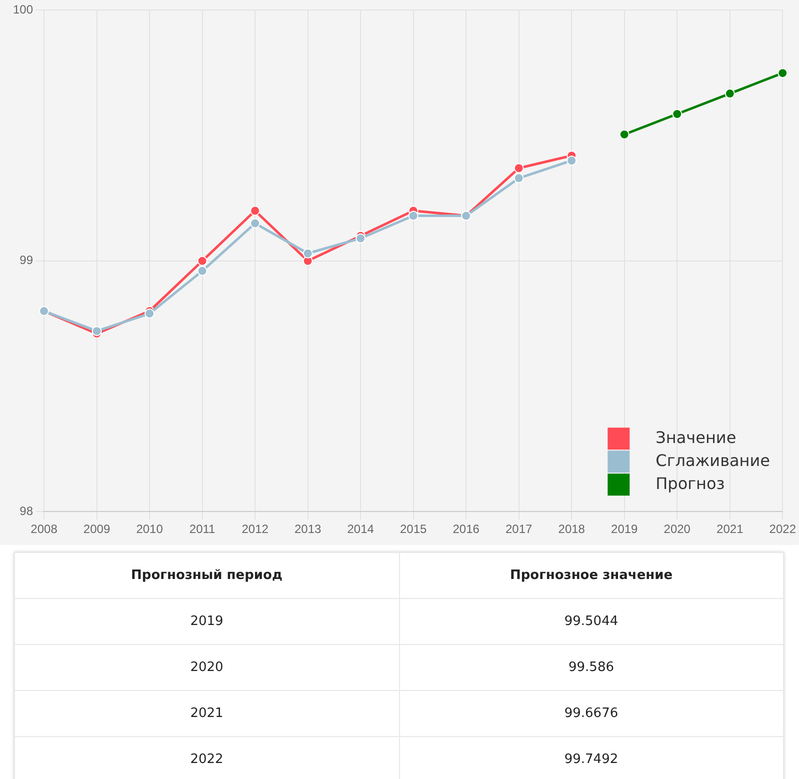 The height and width of the screenshot is (779, 799). What do you see at coordinates (202, 529) in the screenshot?
I see `x-tick-label: 2011` at bounding box center [202, 529].